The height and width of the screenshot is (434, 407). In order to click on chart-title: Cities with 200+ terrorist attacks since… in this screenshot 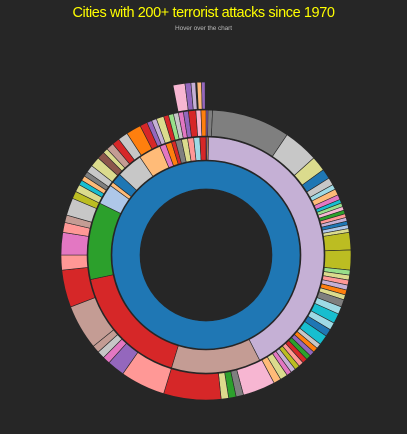, I will do `click(203, 13)`.